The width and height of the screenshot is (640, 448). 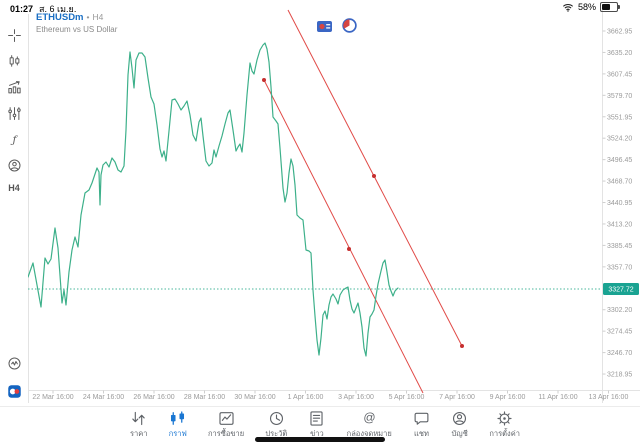 I want to click on nav-trade: การซื้อขาย, so click(x=226, y=425).